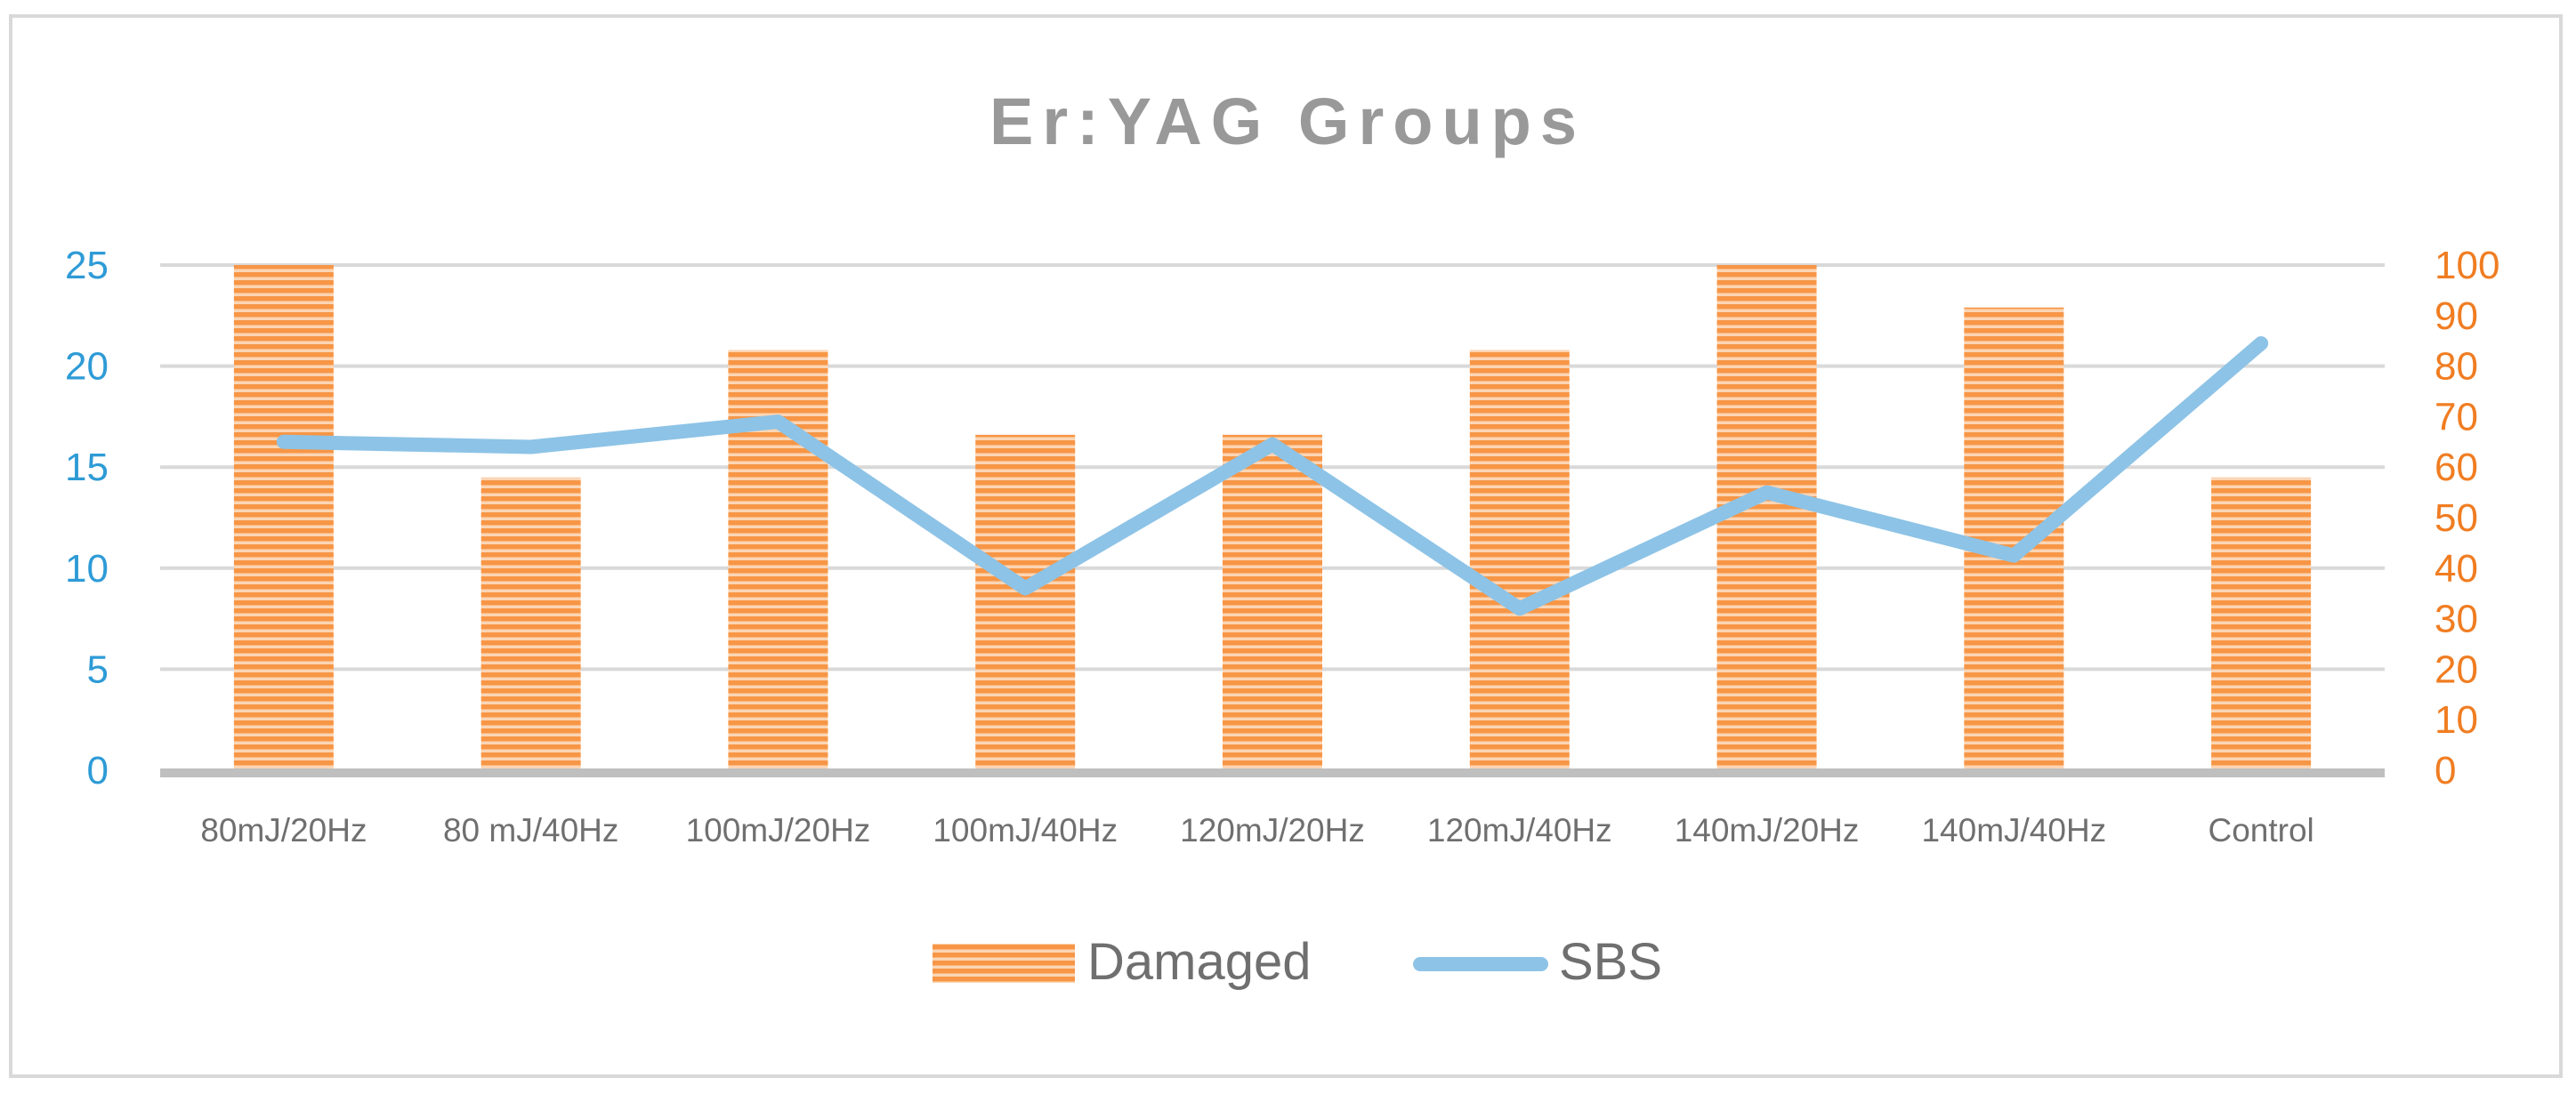 Image resolution: width=2576 pixels, height=1094 pixels. I want to click on category-label: 120mJ/20Hz, so click(1272, 831).